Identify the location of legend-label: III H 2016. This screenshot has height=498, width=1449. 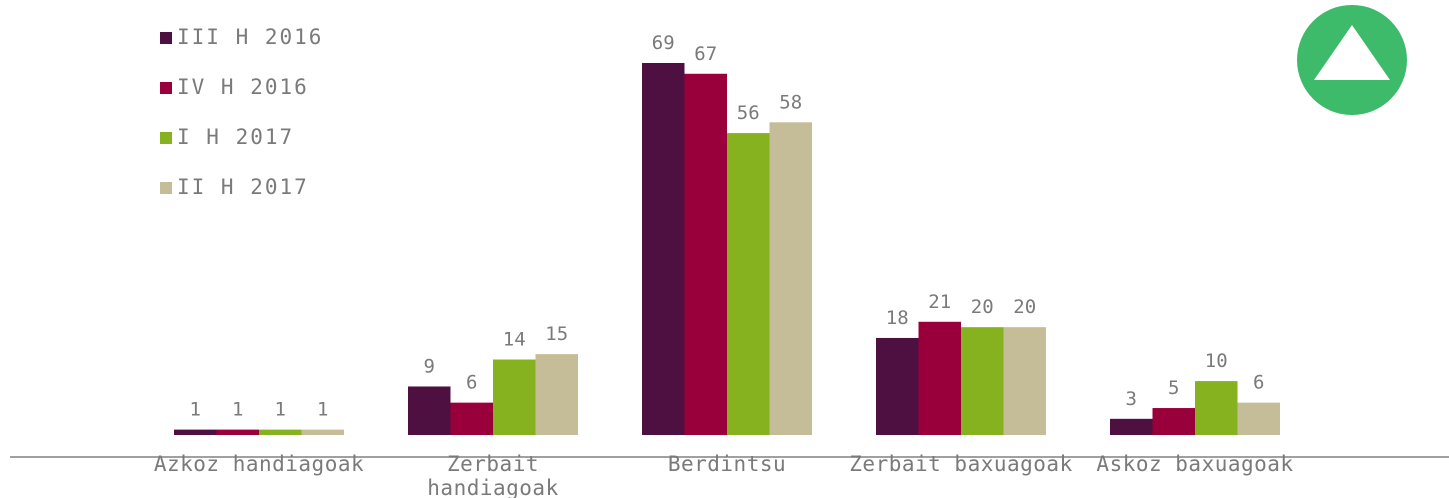
(250, 37).